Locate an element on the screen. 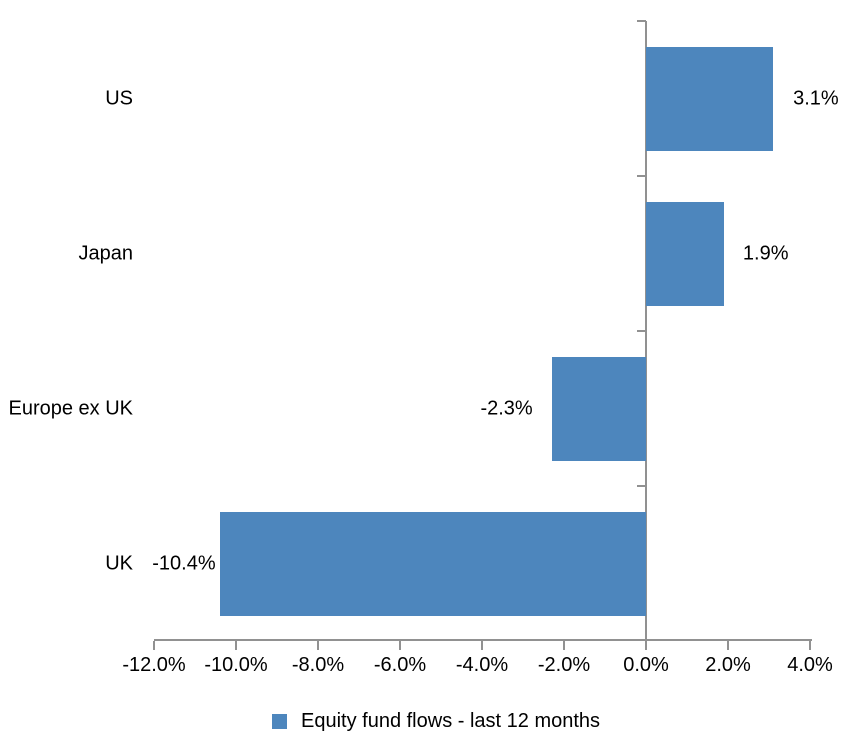 The width and height of the screenshot is (852, 747). bar-japan is located at coordinates (685, 253).